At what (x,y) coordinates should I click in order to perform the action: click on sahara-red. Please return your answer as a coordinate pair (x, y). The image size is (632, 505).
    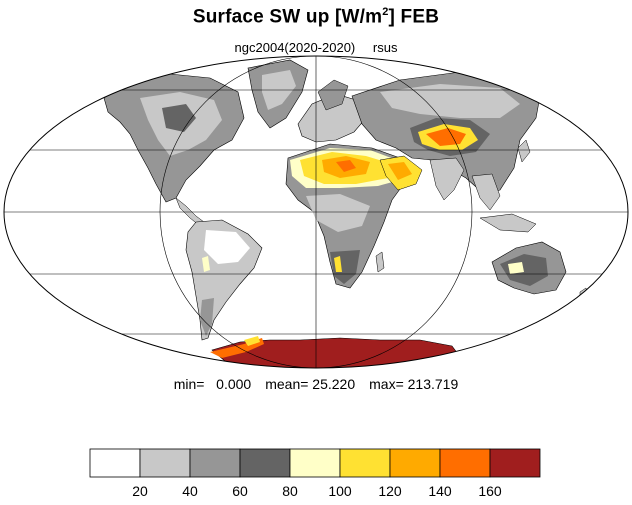
    Looking at the image, I should click on (346, 166).